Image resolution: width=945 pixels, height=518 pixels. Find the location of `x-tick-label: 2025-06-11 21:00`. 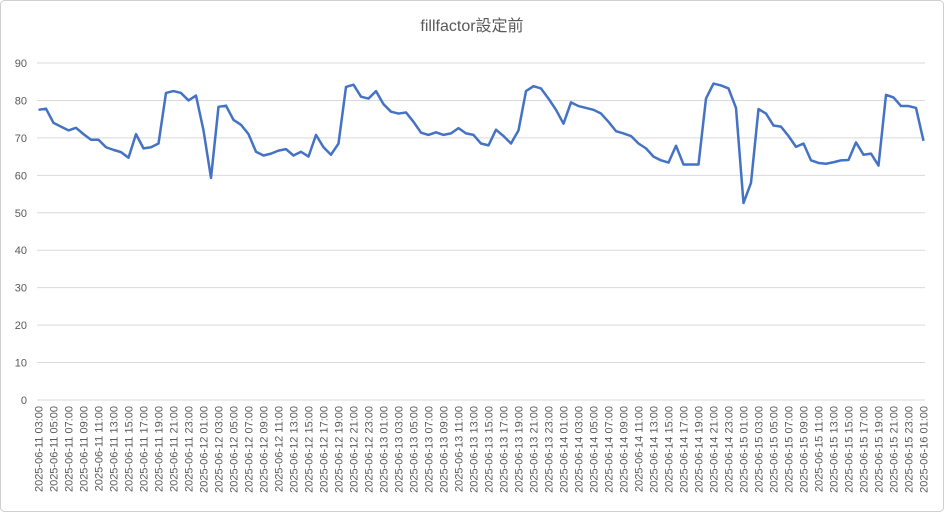

x-tick-label: 2025-06-11 21:00 is located at coordinates (175, 449).